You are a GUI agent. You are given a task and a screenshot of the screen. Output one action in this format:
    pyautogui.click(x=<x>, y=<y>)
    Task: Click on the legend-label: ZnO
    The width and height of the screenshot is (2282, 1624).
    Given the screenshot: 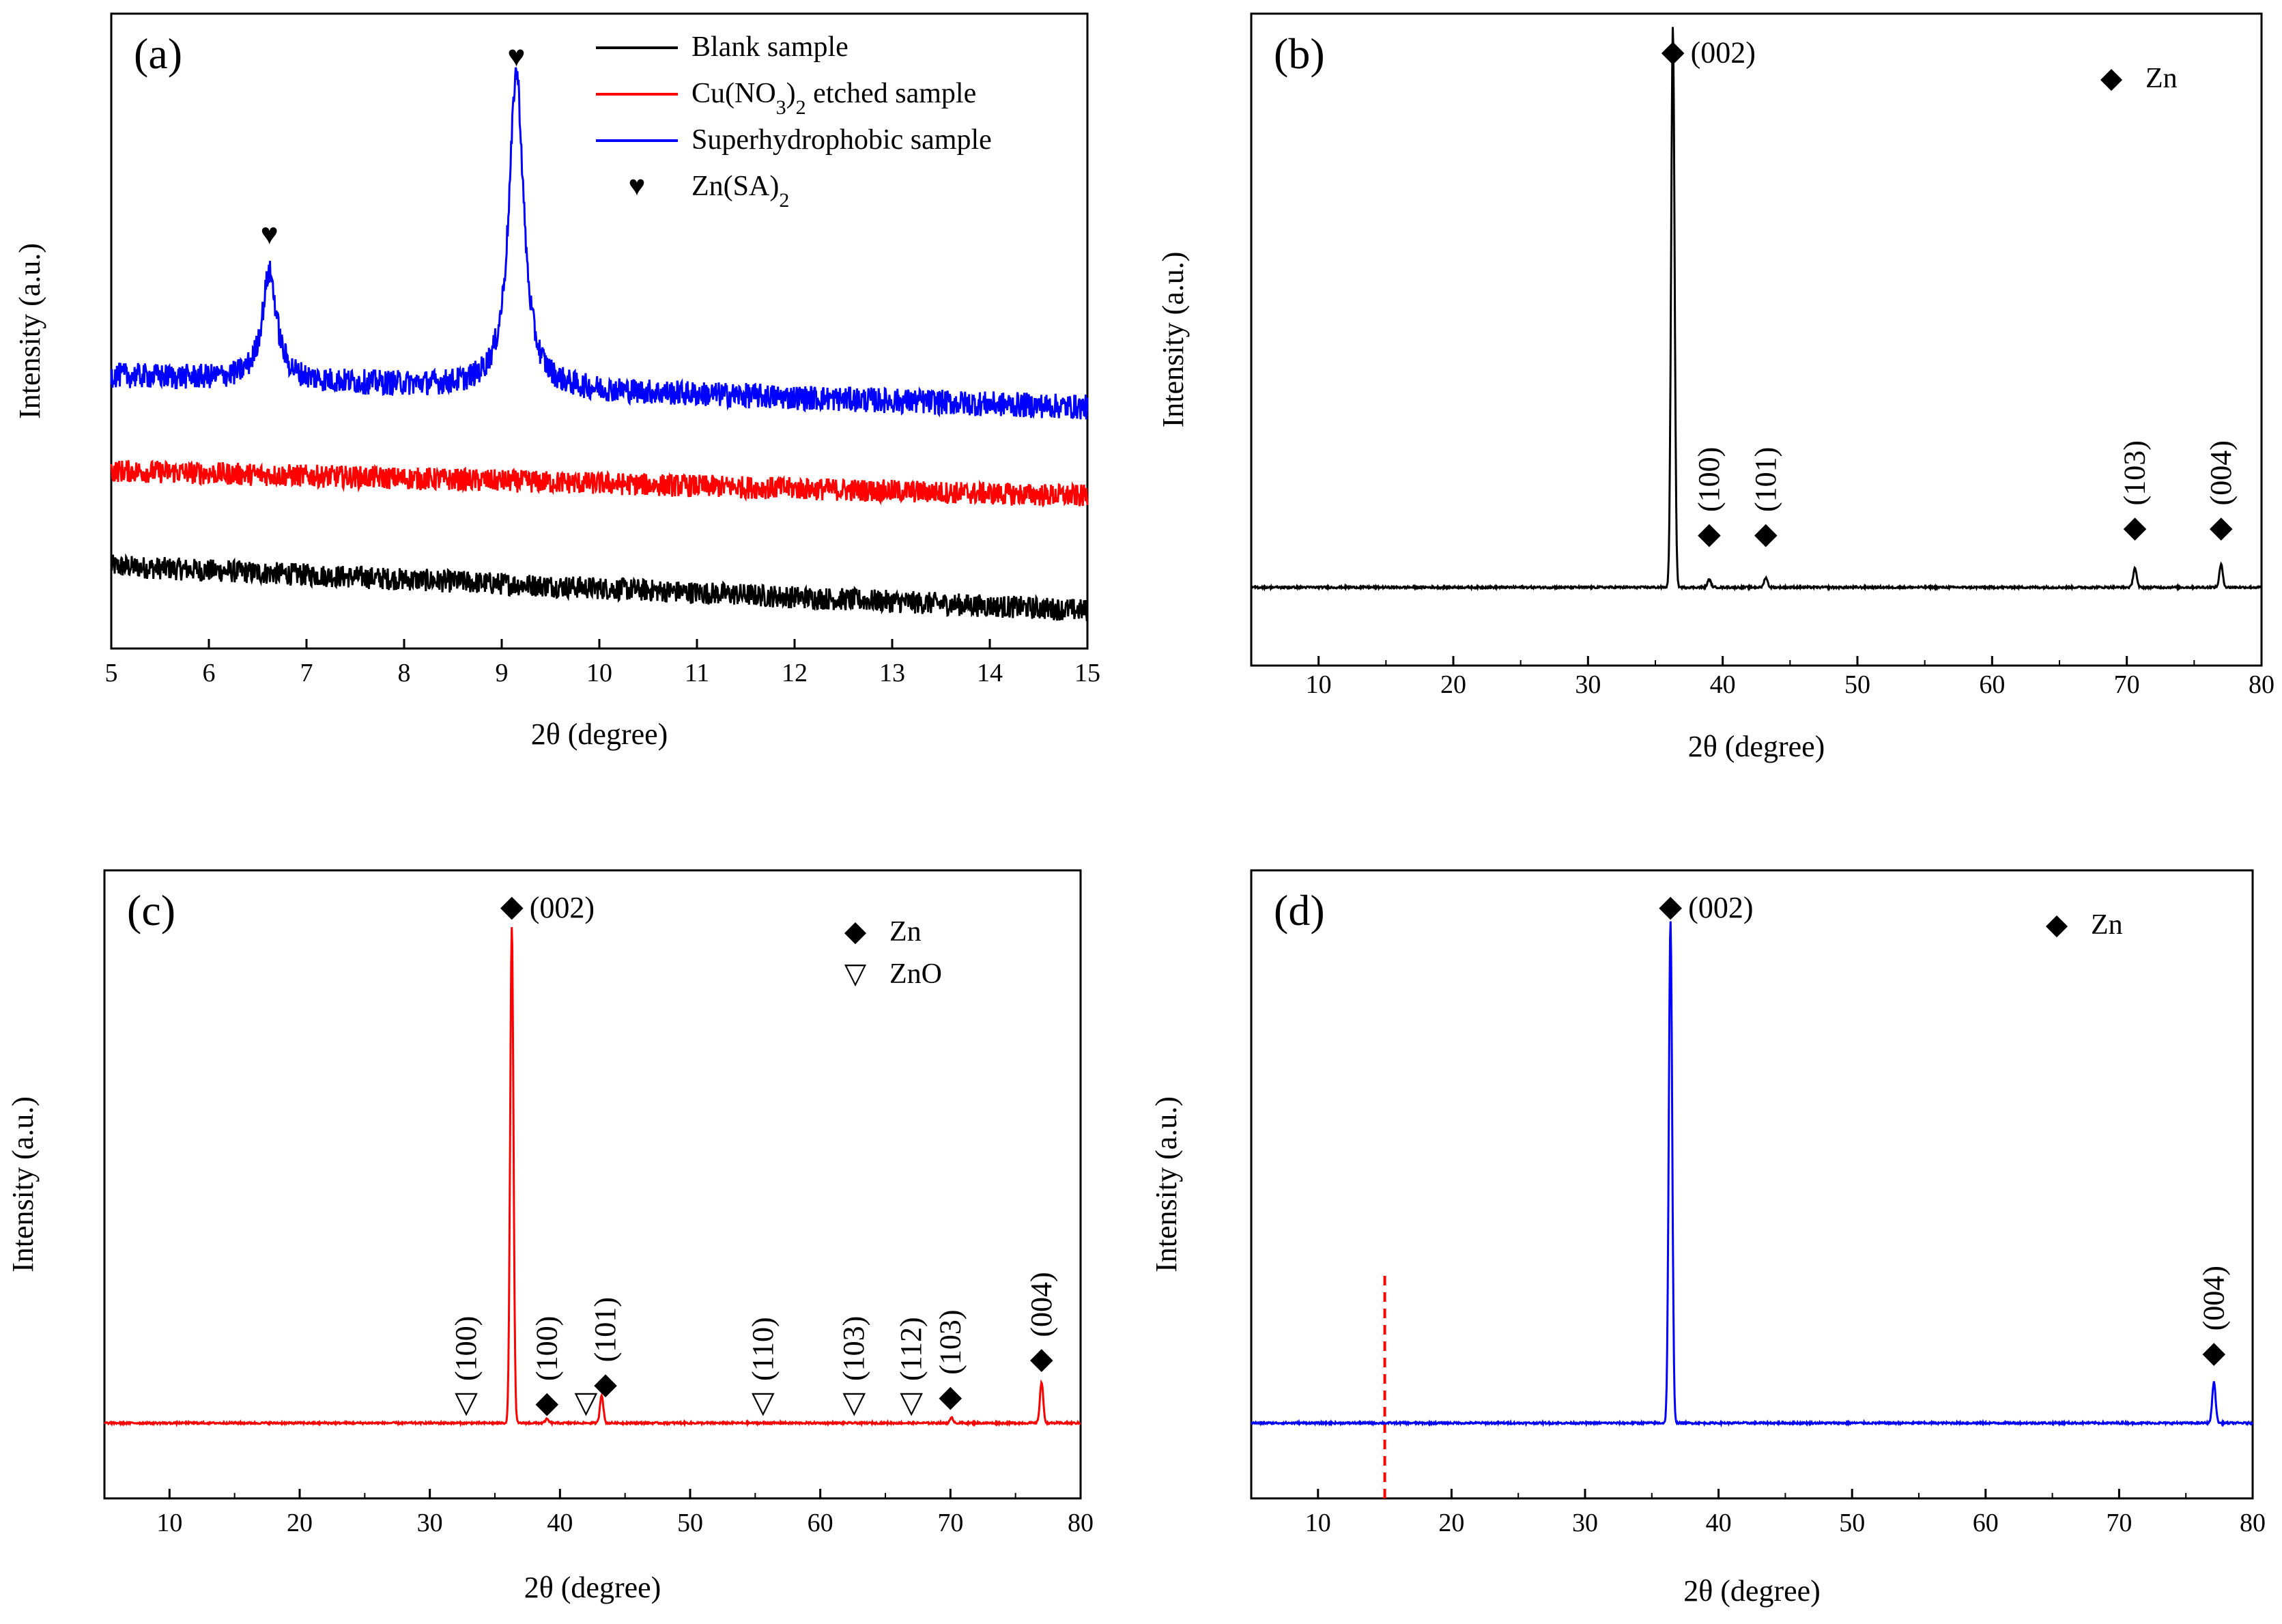 What is the action you would take?
    pyautogui.click(x=915, y=974)
    